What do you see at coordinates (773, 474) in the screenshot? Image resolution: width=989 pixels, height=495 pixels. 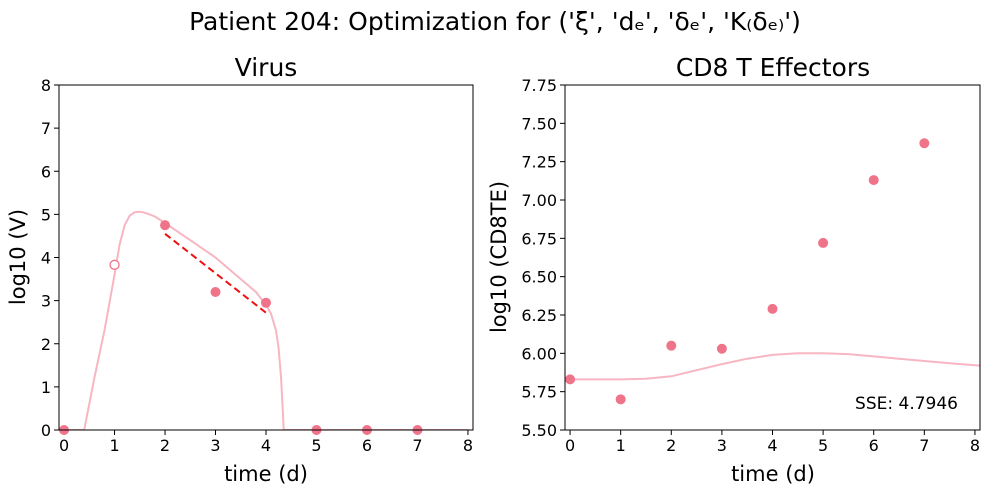 I see `cd8-xlabel: time (d)` at bounding box center [773, 474].